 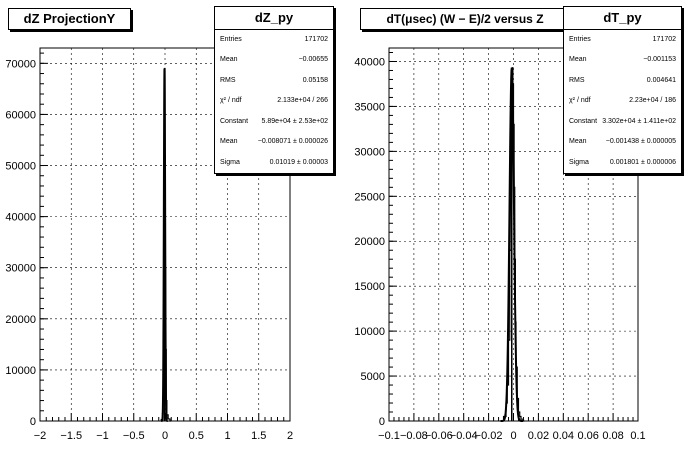 I want to click on stats-row: RMS 0.004641, so click(x=622, y=81).